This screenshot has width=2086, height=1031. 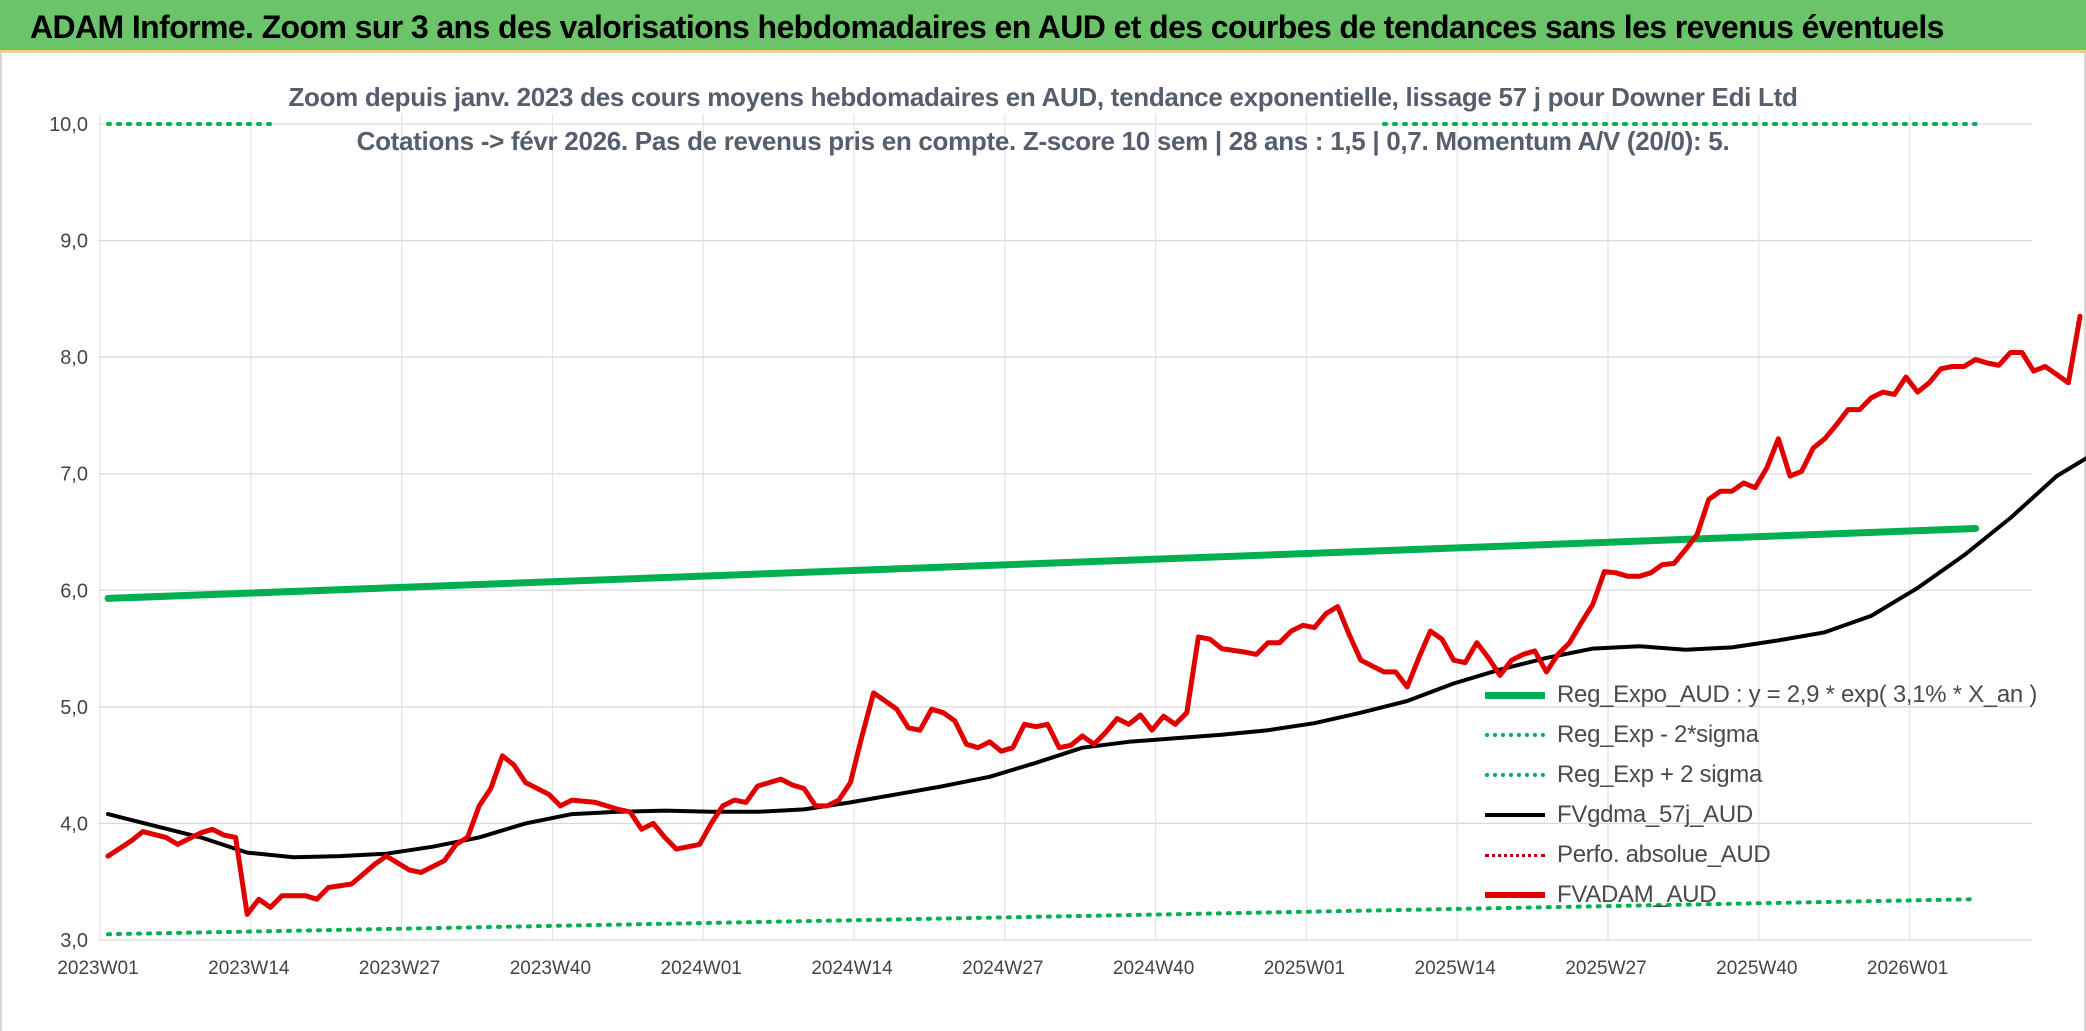 What do you see at coordinates (1765, 895) in the screenshot?
I see `legend-item-fvadam: FVADAM_AUD` at bounding box center [1765, 895].